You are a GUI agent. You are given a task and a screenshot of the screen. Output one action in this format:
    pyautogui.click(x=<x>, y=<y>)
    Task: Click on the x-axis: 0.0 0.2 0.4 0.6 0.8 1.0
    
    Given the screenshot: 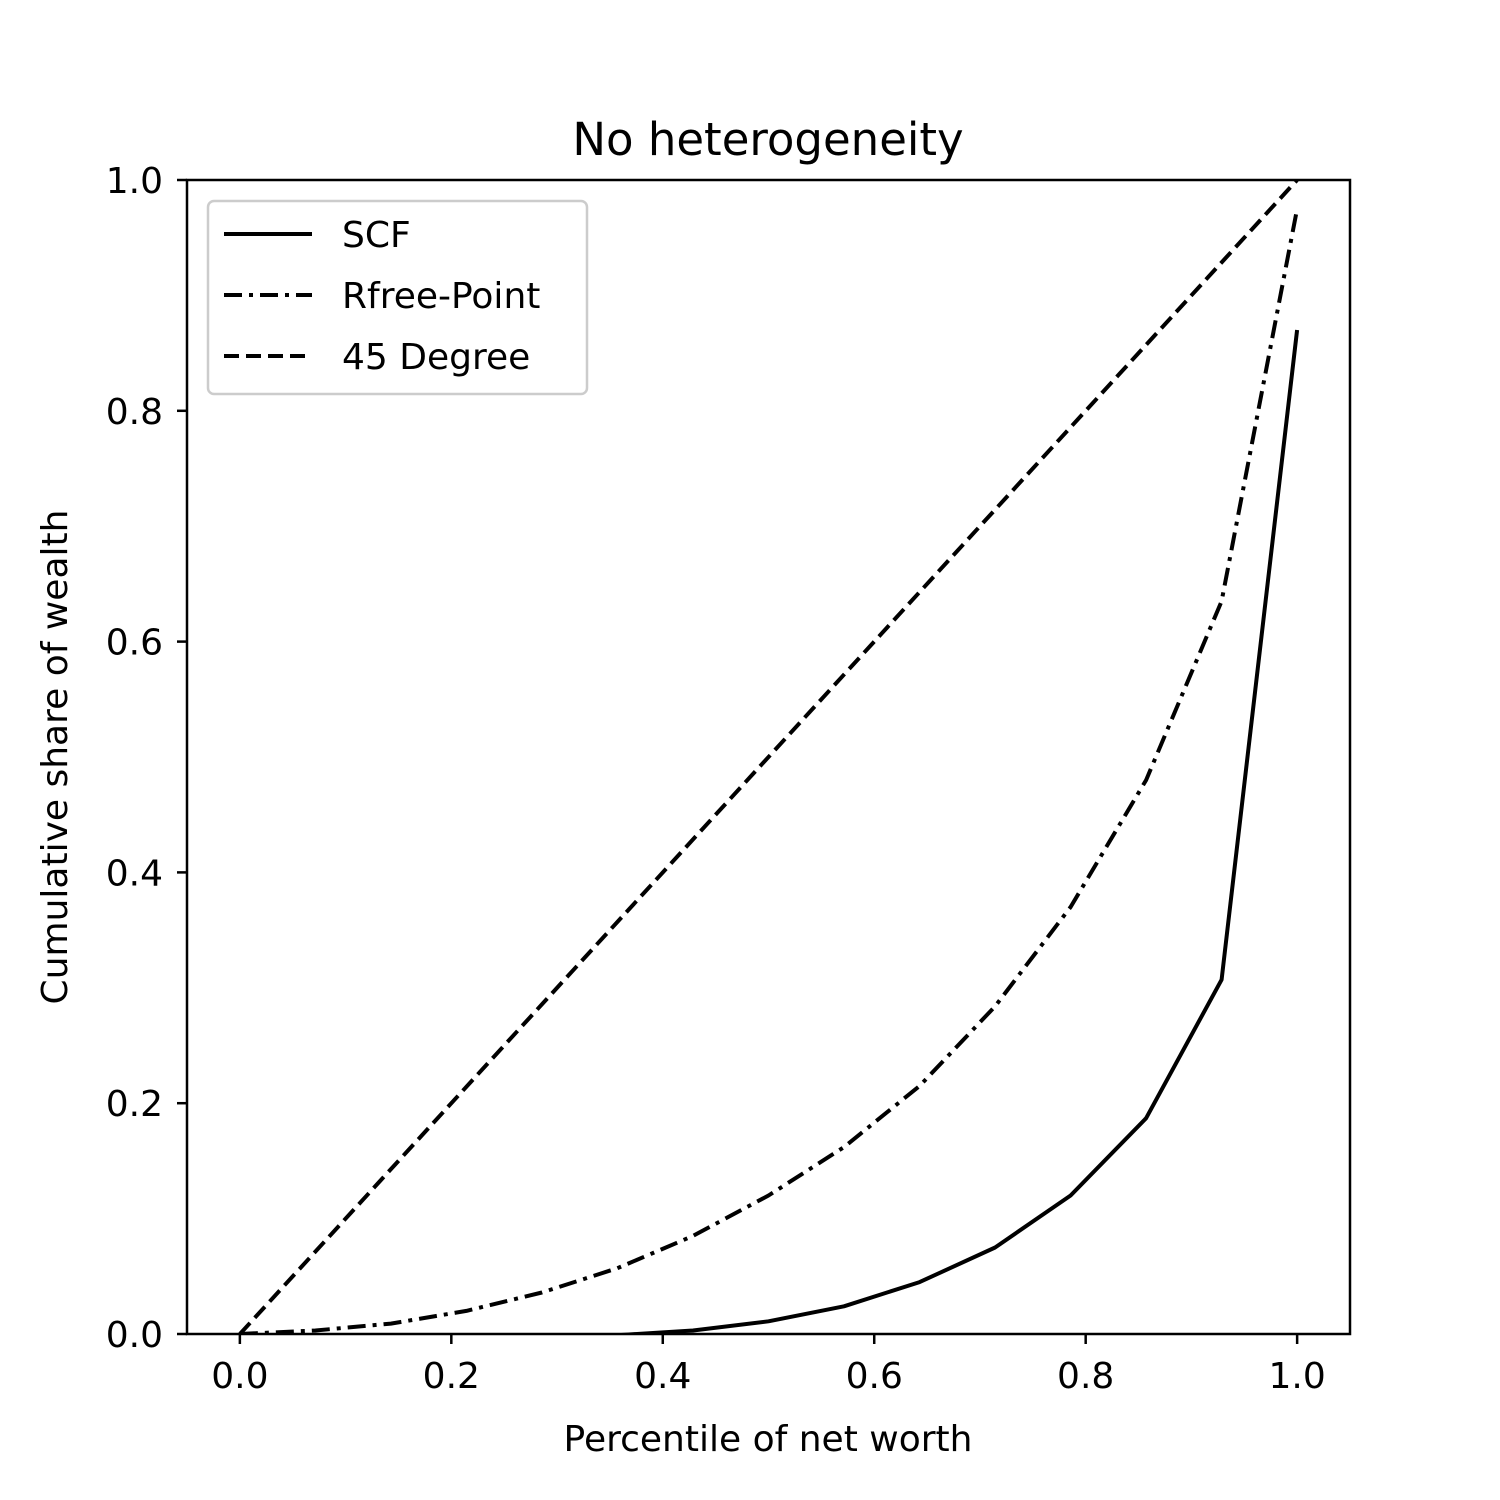 What is the action you would take?
    pyautogui.click(x=768, y=1365)
    